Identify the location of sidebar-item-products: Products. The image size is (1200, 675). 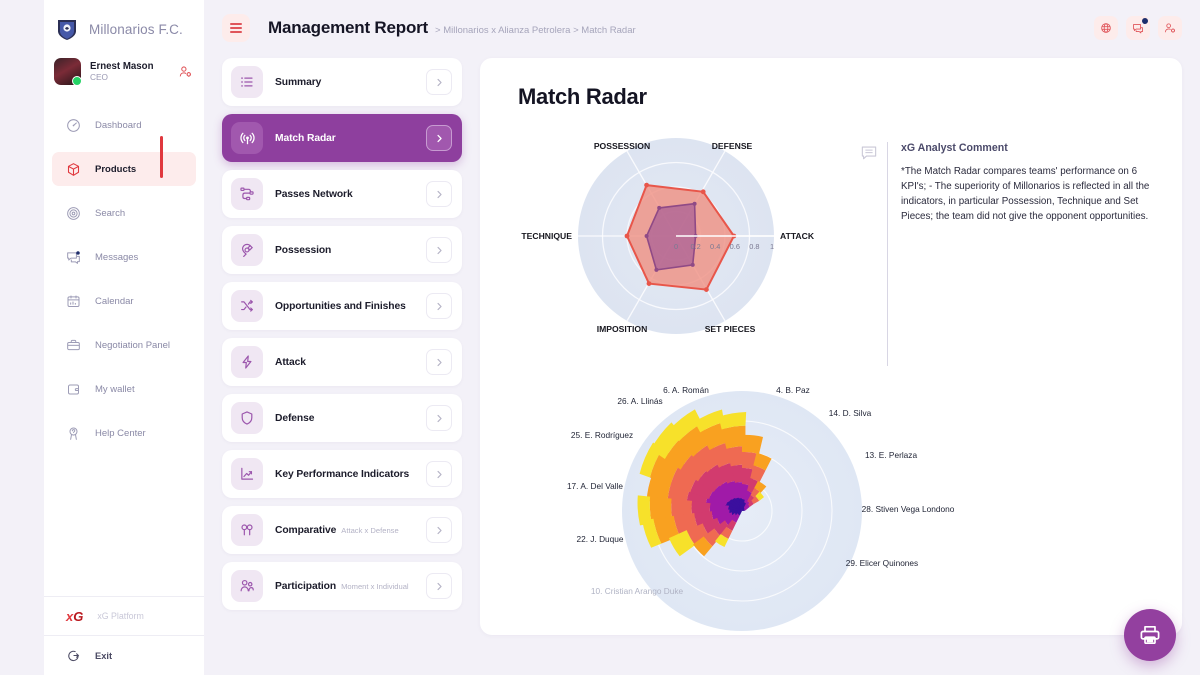
(124, 169).